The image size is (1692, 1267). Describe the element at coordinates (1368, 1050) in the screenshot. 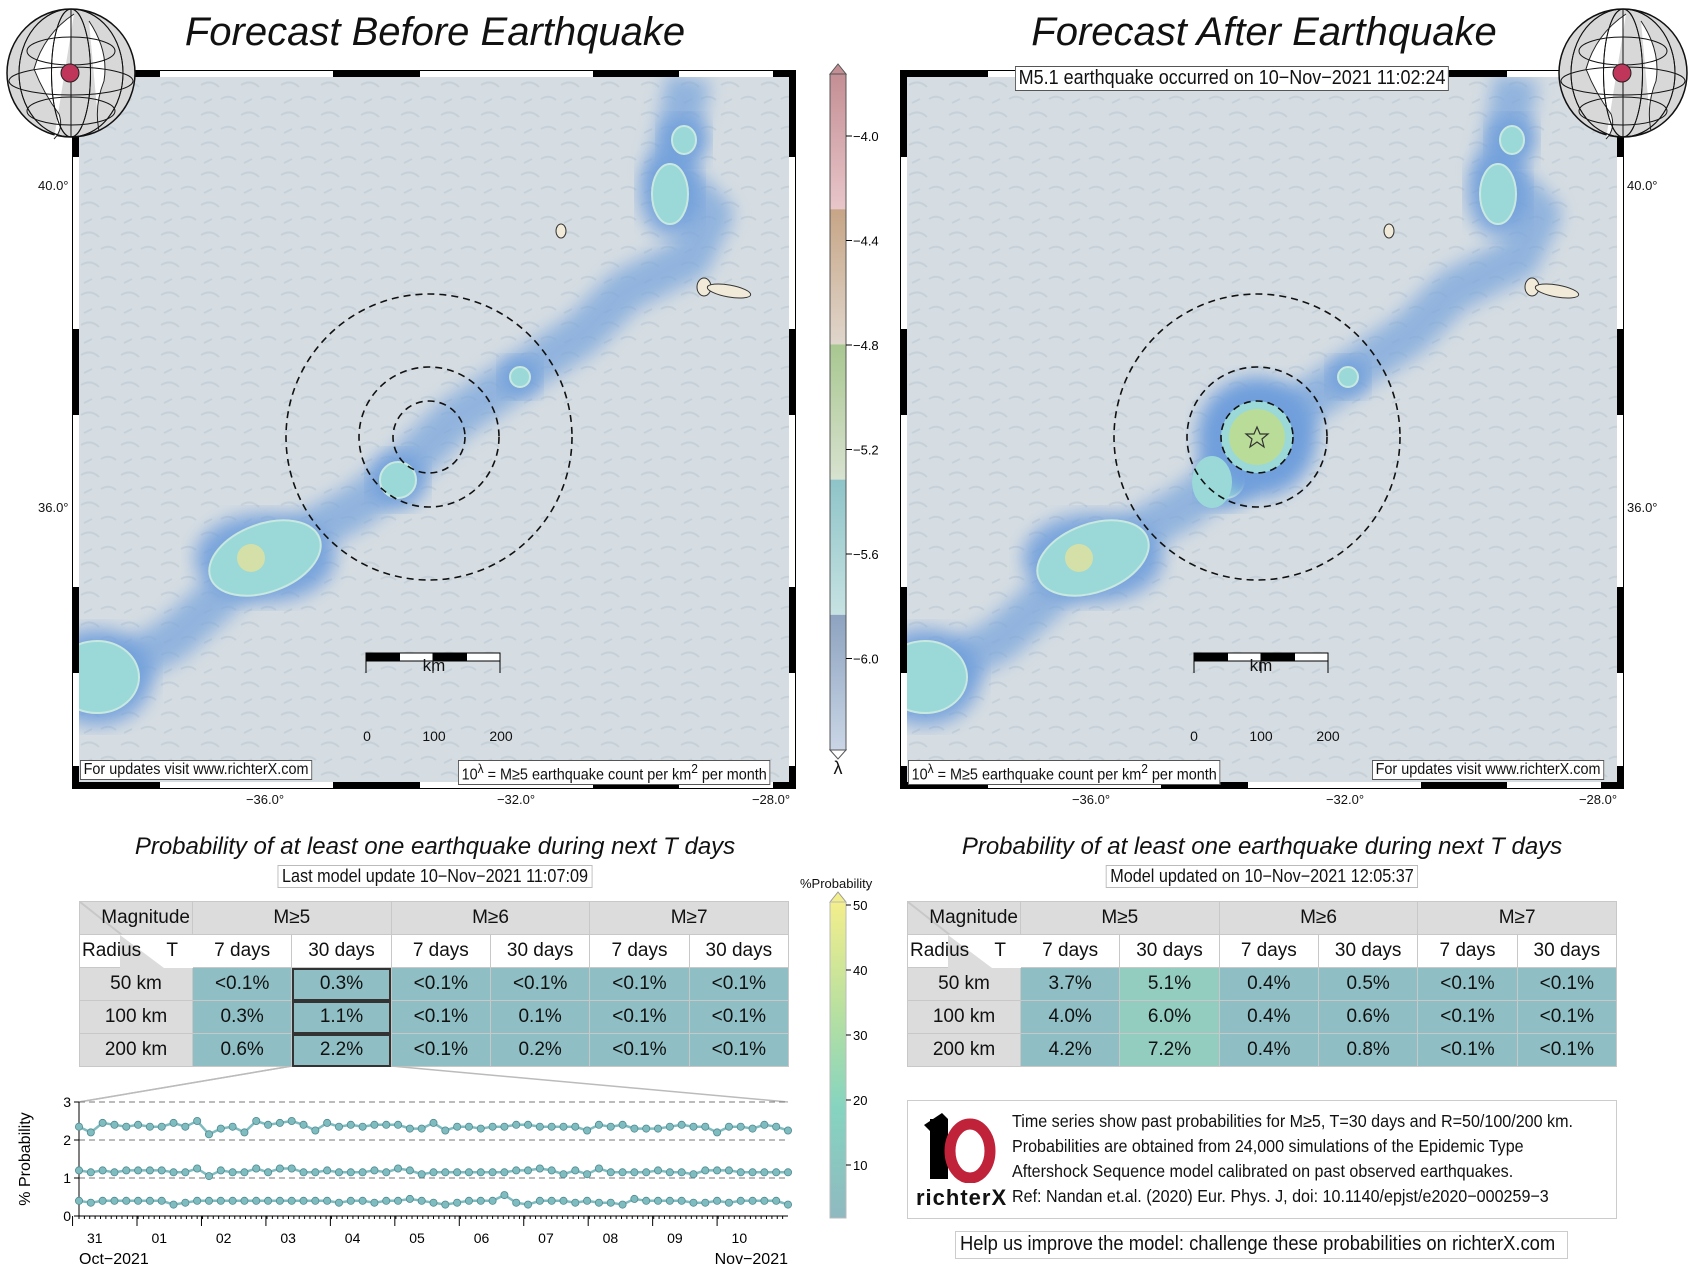

I see `probability-cell: 0.8%` at that location.